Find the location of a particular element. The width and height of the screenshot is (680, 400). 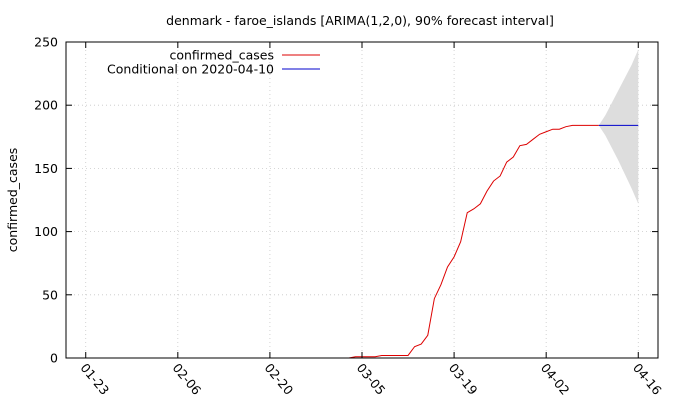

x-tick-label: 01-23 is located at coordinates (94, 378).